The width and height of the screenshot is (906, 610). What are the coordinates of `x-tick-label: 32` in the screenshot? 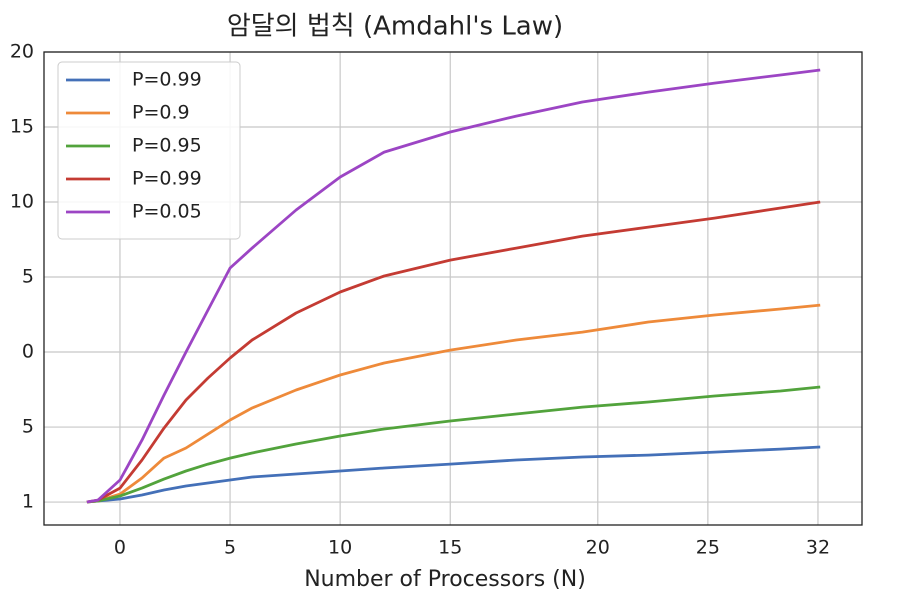 It's located at (818, 548).